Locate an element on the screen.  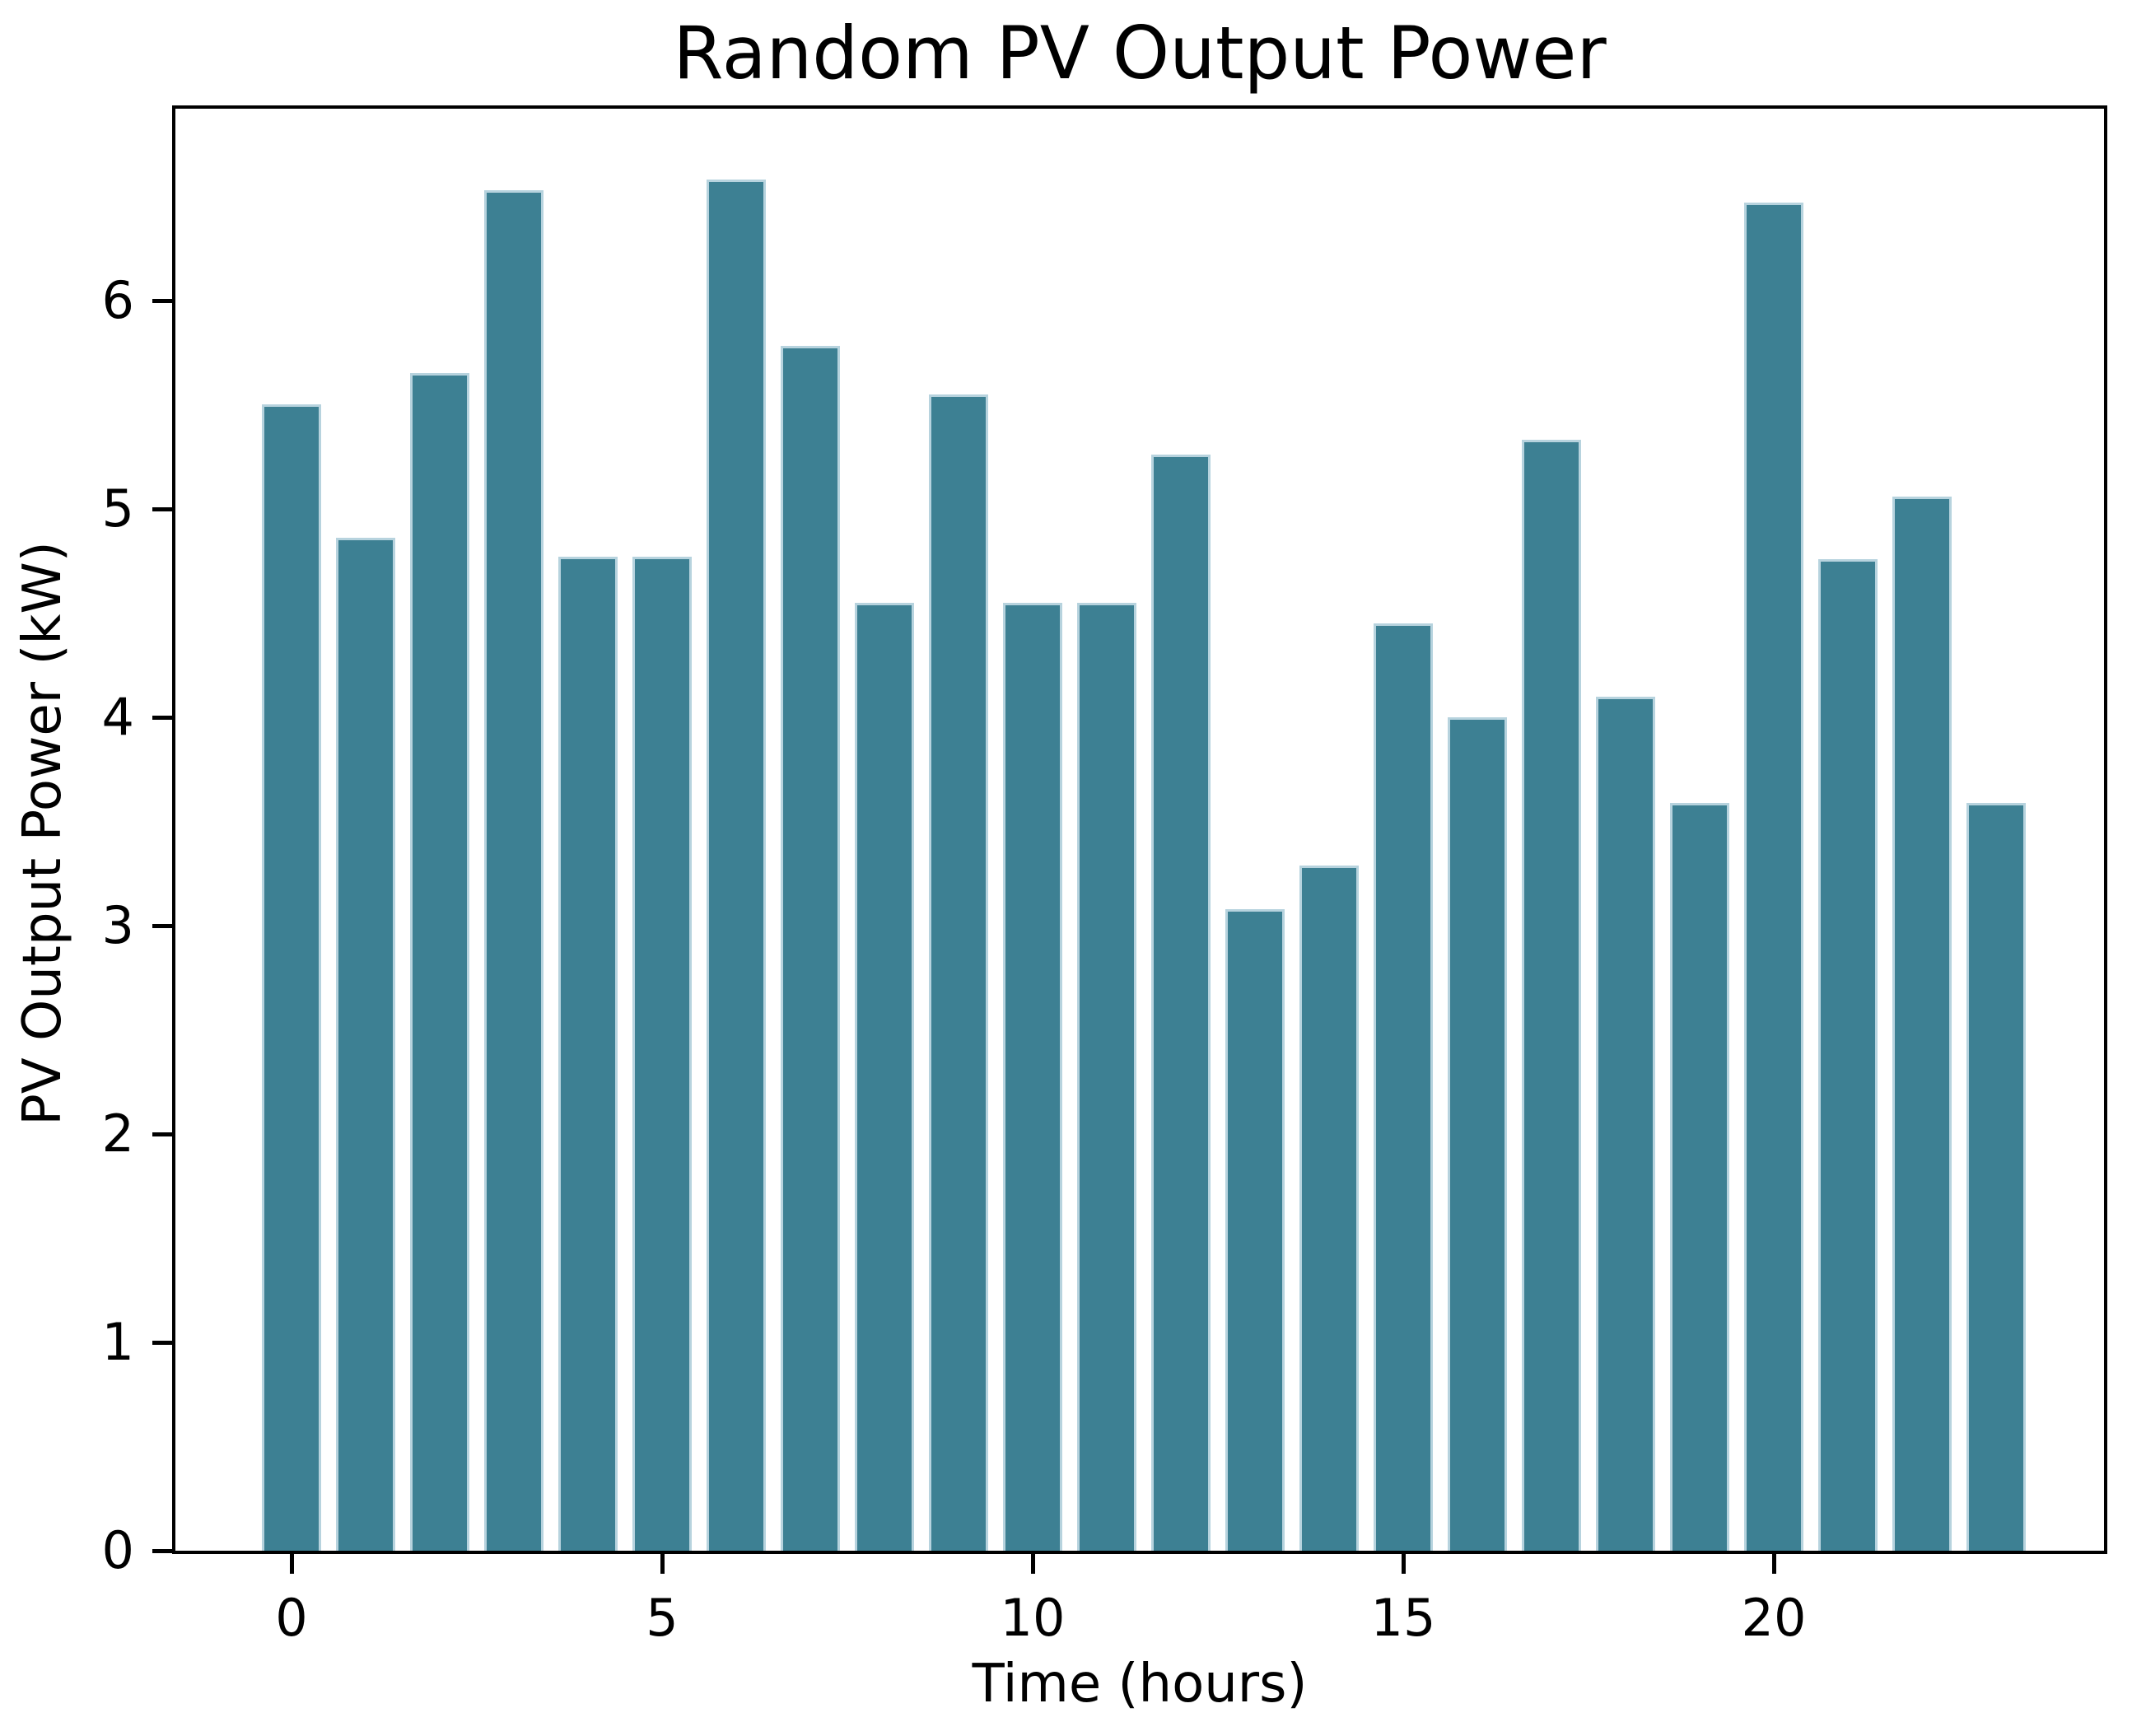
y-tick-label-5: 5 is located at coordinates (118, 508).